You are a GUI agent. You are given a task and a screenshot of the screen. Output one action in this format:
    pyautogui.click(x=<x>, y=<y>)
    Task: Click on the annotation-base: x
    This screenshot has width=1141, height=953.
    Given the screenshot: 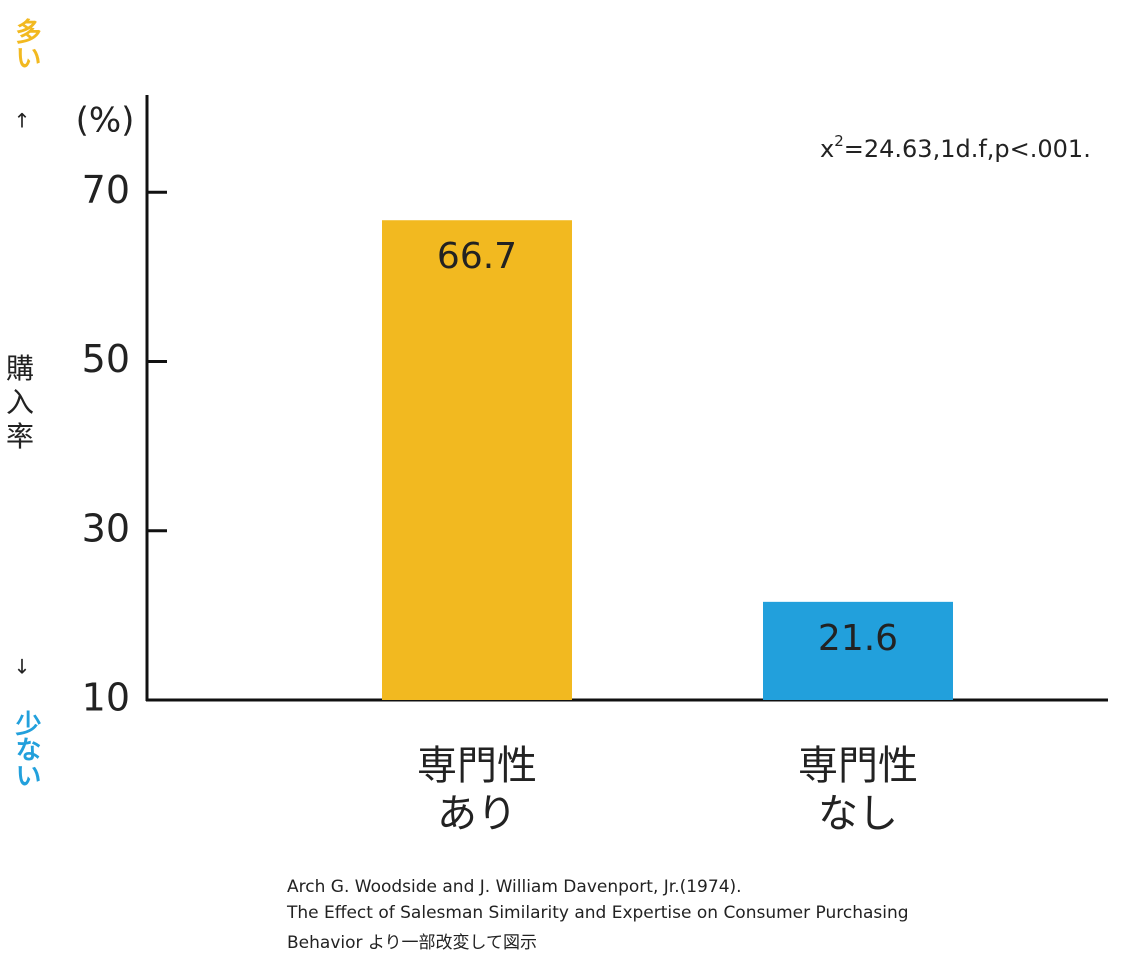 What is the action you would take?
    pyautogui.click(x=827, y=149)
    